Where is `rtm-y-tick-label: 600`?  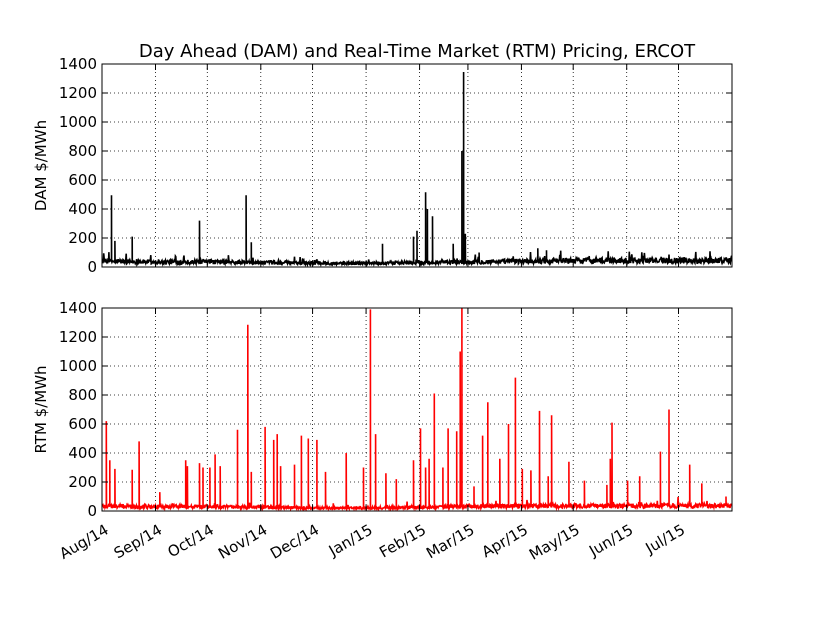
rtm-y-tick-label: 600 is located at coordinates (82, 424).